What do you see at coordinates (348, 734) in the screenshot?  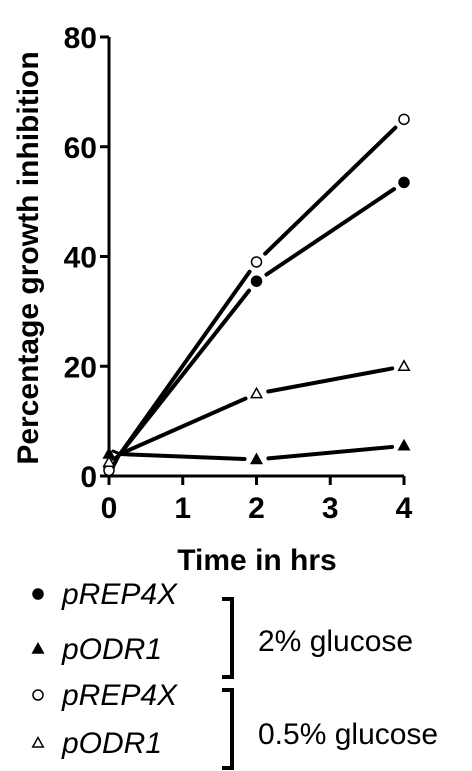 I see `legend-group-label: 0.5% glucose` at bounding box center [348, 734].